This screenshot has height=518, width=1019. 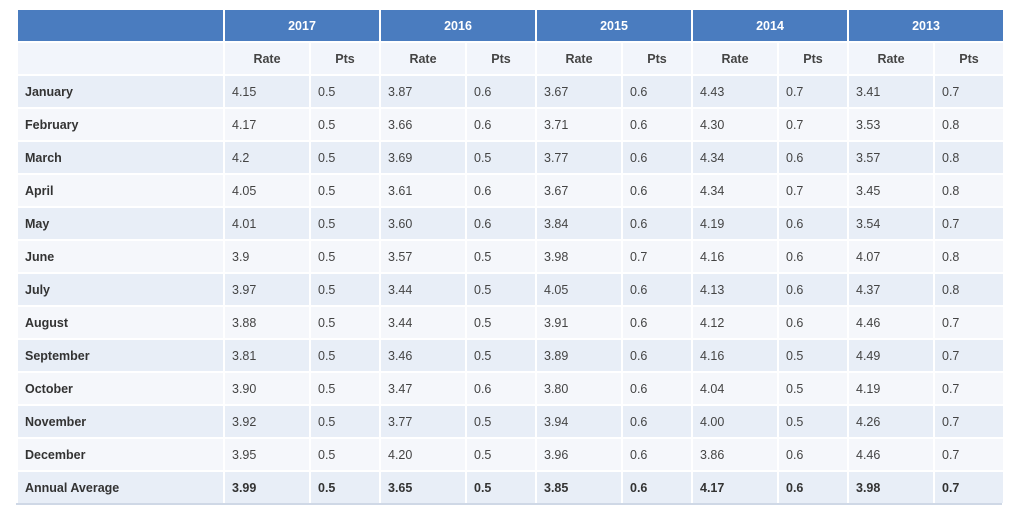 I want to click on rate-cell: 3.98, so click(x=579, y=256).